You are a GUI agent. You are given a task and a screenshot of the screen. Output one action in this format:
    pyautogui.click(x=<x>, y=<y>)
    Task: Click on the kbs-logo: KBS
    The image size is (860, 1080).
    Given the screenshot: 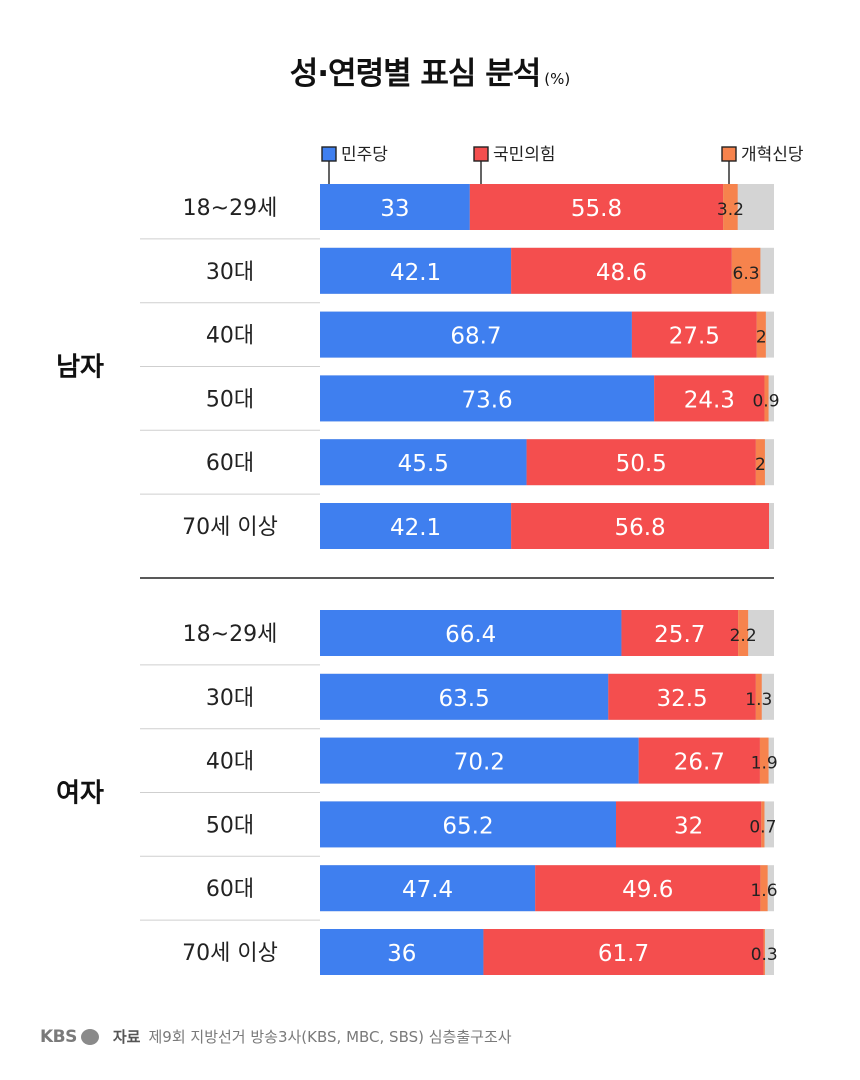 What is the action you would take?
    pyautogui.click(x=58, y=1036)
    